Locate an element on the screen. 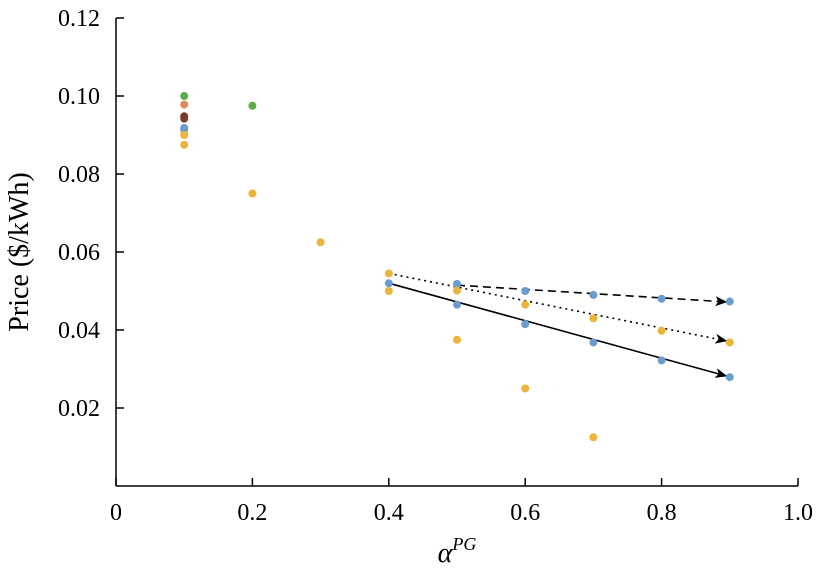  x-axis-title-sup: PG is located at coordinates (463, 544).